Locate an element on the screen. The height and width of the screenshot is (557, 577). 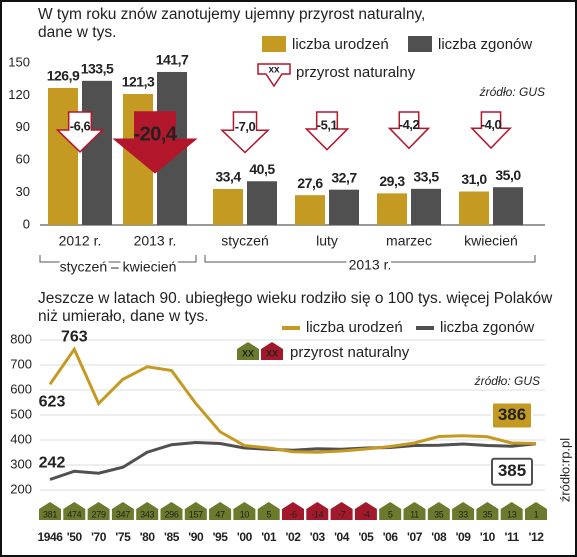
legend-label: przyrost naturalny is located at coordinates (356, 72).